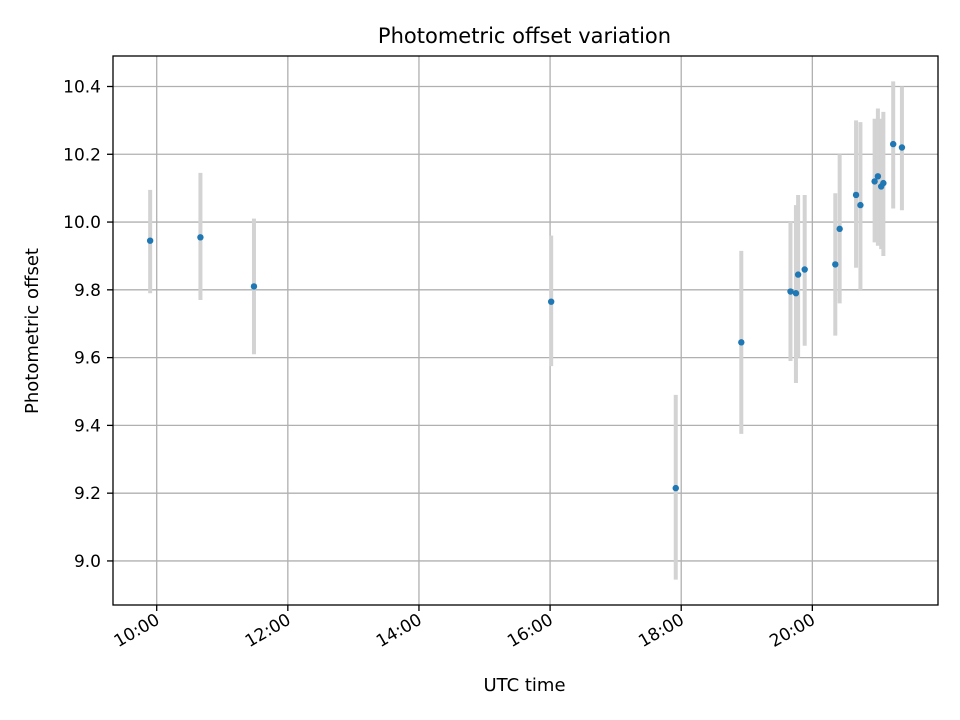 The image size is (960, 720). What do you see at coordinates (524, 685) in the screenshot?
I see `x-axis-label: UTC time` at bounding box center [524, 685].